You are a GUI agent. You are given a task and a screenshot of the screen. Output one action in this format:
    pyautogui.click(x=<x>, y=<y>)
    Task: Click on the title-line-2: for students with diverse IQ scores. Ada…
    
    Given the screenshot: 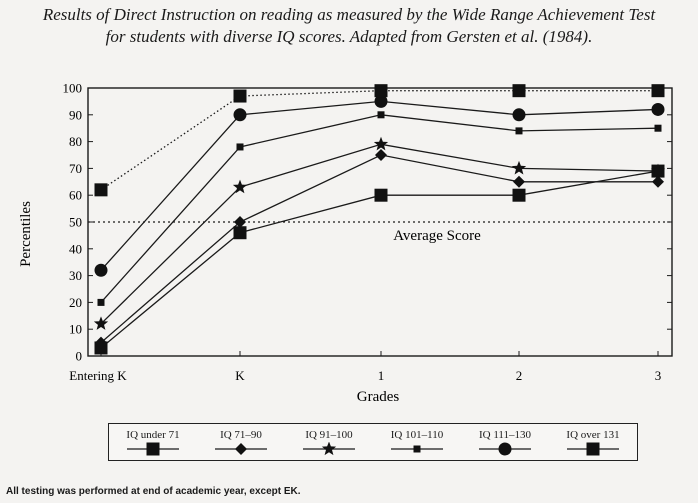 What is the action you would take?
    pyautogui.click(x=349, y=36)
    